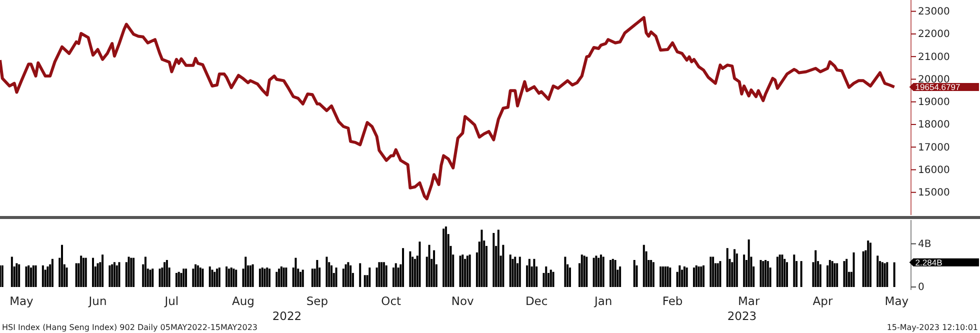 This screenshot has height=333, width=980. What do you see at coordinates (130, 327) in the screenshot?
I see `text: HSI Index (Hang Seng Index) 902 Daily 05MAY2022-15MAY2023` at bounding box center [130, 327].